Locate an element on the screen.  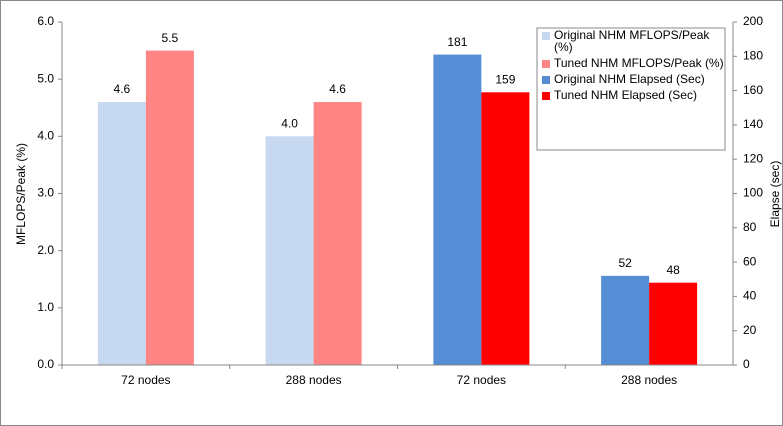
legend-label: Tuned NHM MFLOPS/Peak (%) is located at coordinates (639, 63).